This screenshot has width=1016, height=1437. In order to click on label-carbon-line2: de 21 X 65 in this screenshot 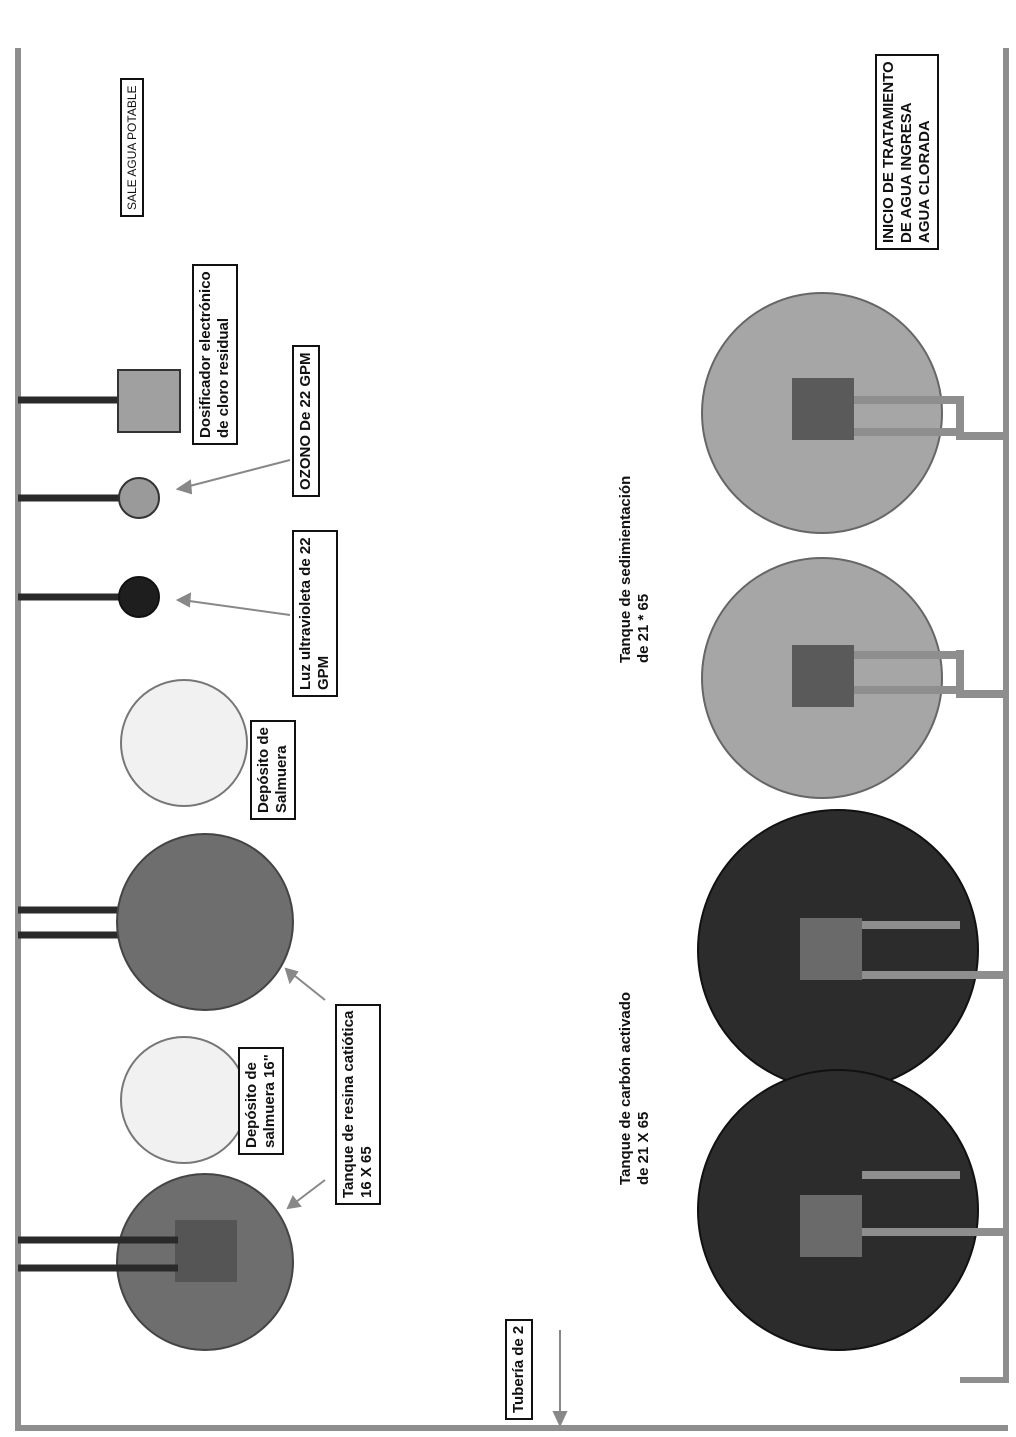, I will do `click(643, 1148)`.